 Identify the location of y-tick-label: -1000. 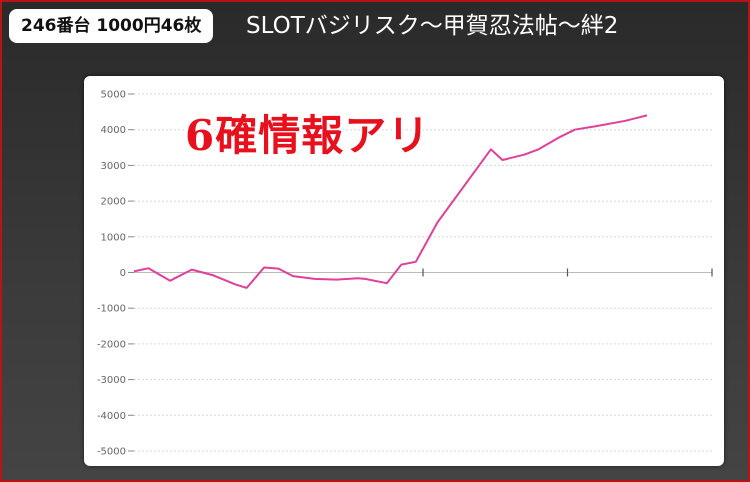
(111, 309).